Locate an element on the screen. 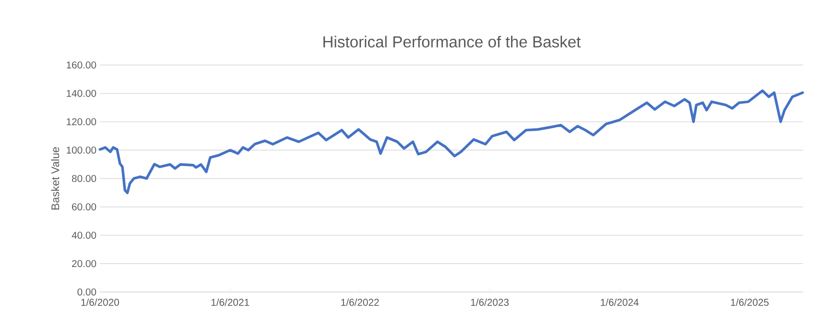 The width and height of the screenshot is (828, 334). y-tick-label: 80.00 is located at coordinates (84, 178).